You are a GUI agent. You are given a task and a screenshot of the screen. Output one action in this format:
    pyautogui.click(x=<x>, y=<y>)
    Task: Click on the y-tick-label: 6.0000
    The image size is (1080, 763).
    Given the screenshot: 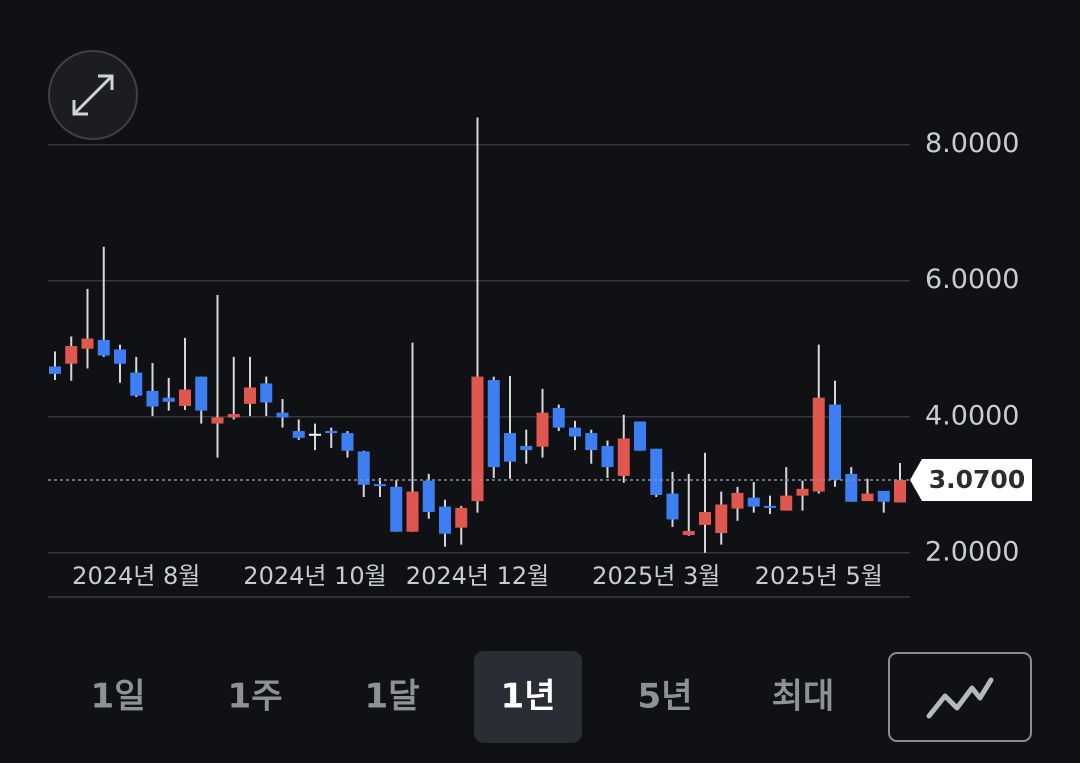 What is the action you would take?
    pyautogui.click(x=972, y=279)
    